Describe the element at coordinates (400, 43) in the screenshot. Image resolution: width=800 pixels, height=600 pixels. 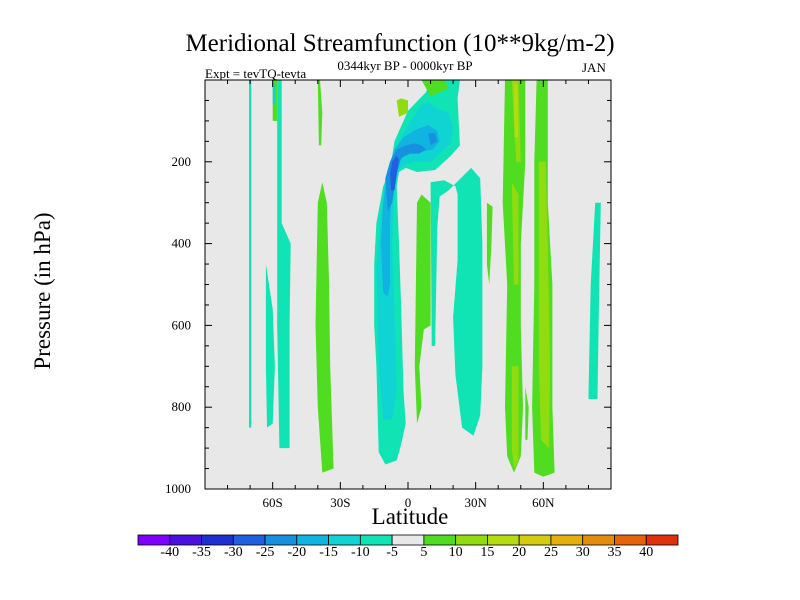
I see `chart-title: Meridional Streamfunction (10**9kg/m-2)` at that location.